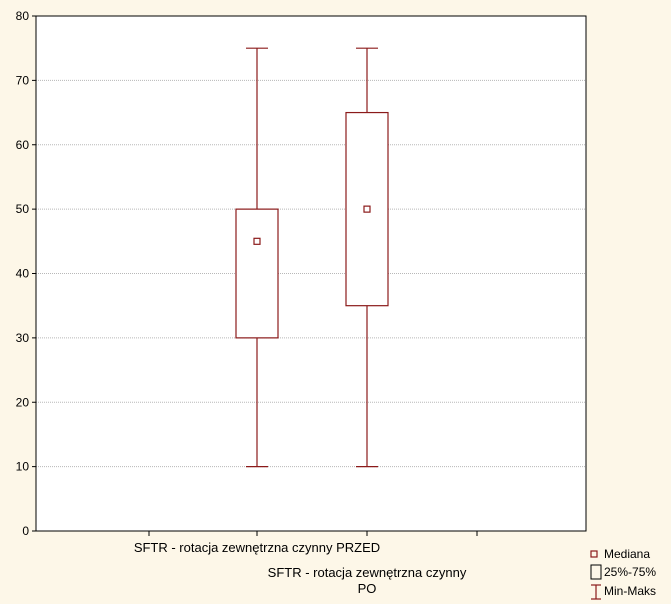 The width and height of the screenshot is (671, 604). What do you see at coordinates (23, 80) in the screenshot?
I see `y-tick-label: 70` at bounding box center [23, 80].